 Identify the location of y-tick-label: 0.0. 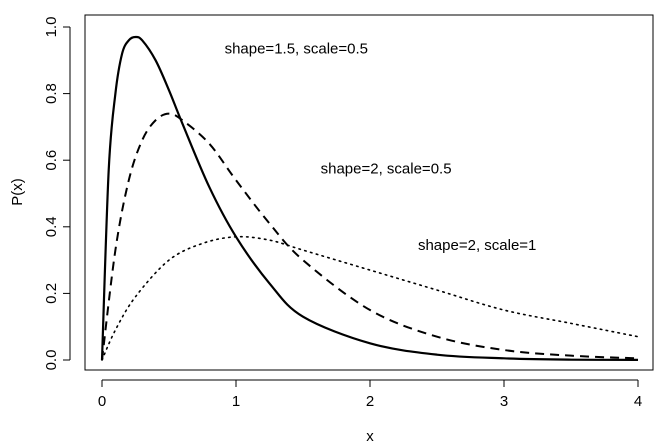
(51, 360).